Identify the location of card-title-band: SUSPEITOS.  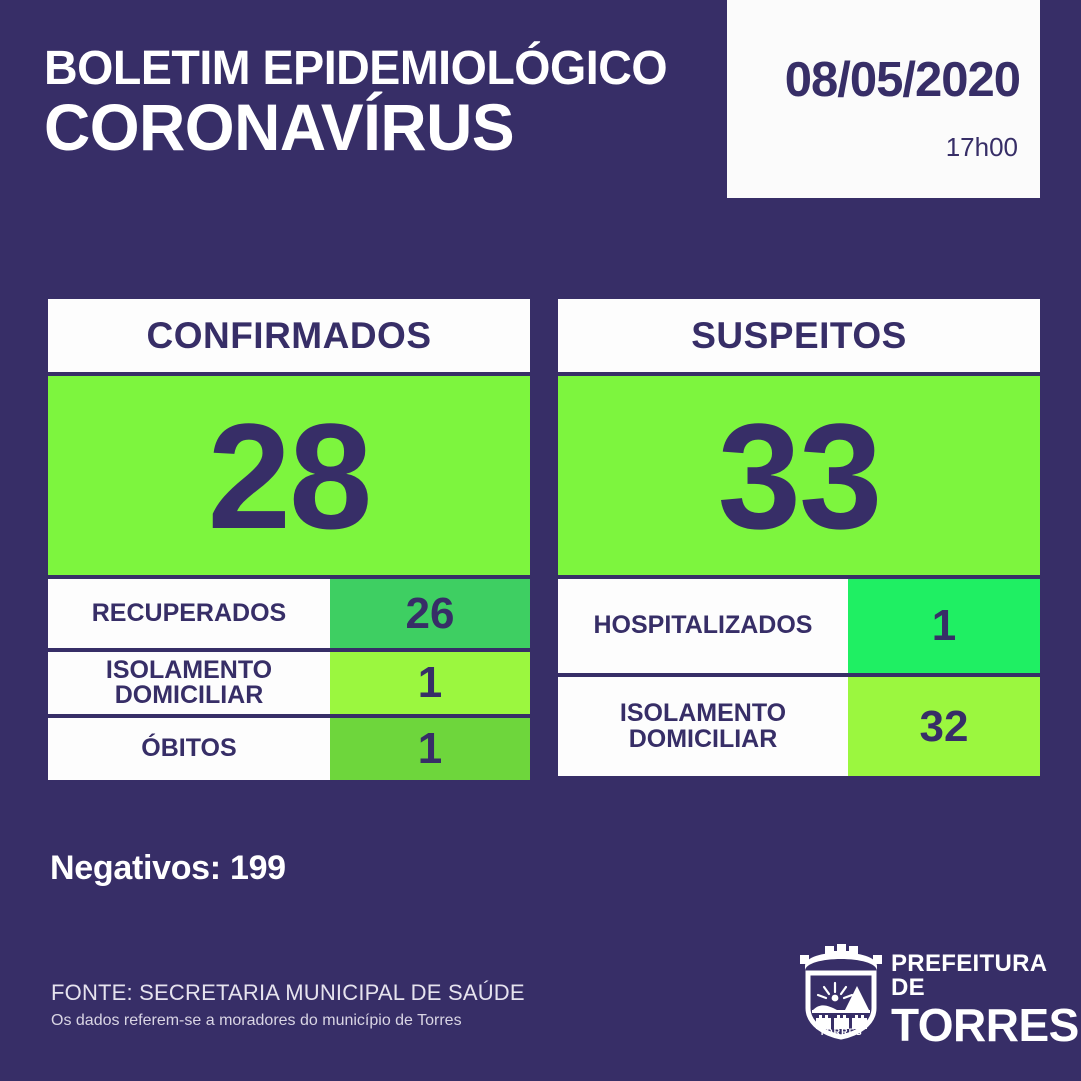
(799, 335).